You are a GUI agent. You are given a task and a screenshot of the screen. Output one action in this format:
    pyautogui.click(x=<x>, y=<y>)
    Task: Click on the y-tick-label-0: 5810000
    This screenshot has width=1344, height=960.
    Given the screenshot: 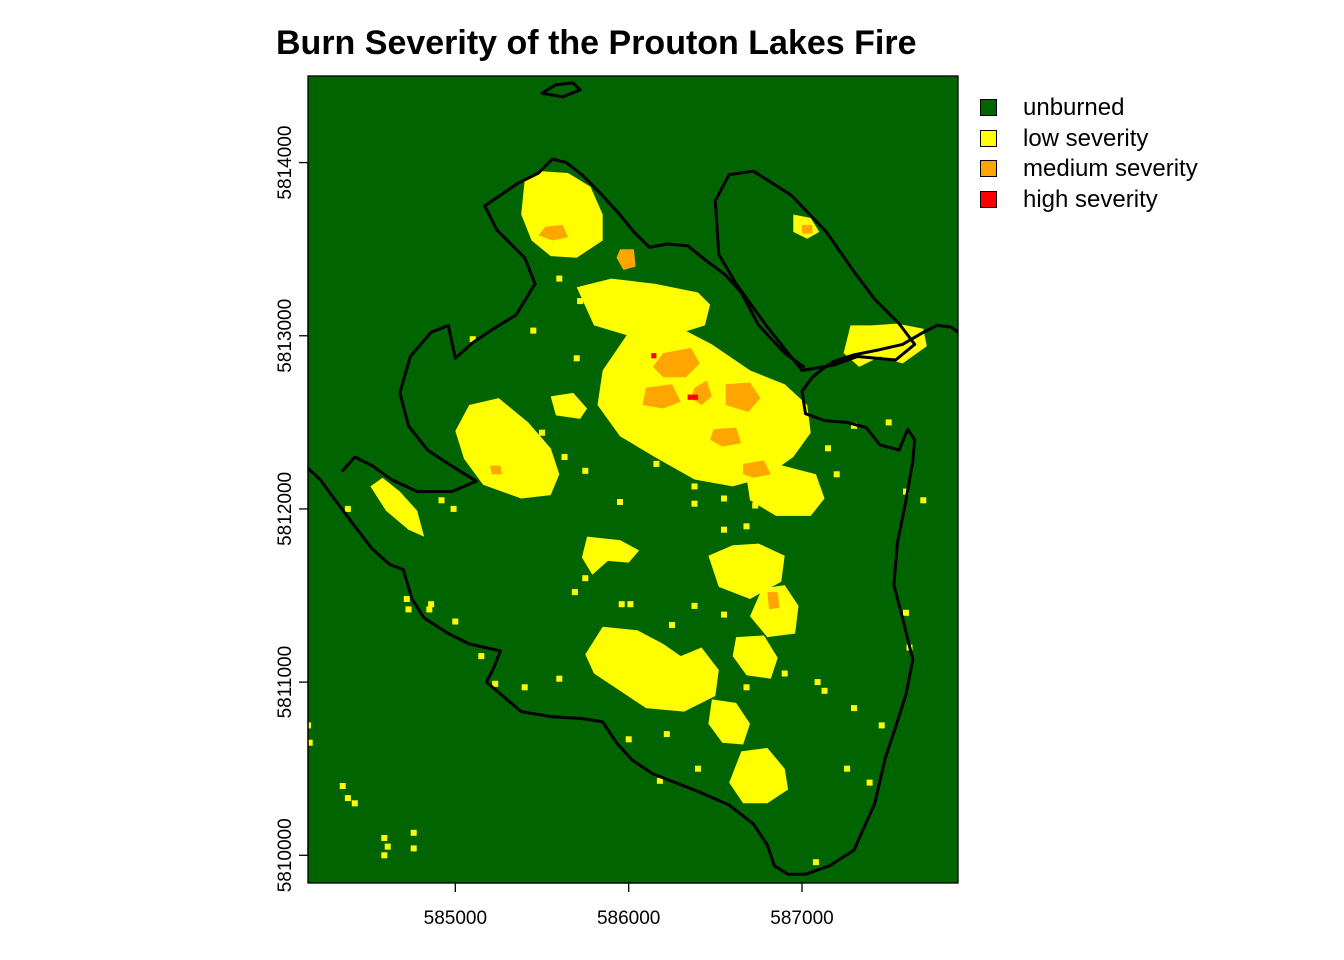 What is the action you would take?
    pyautogui.click(x=285, y=855)
    